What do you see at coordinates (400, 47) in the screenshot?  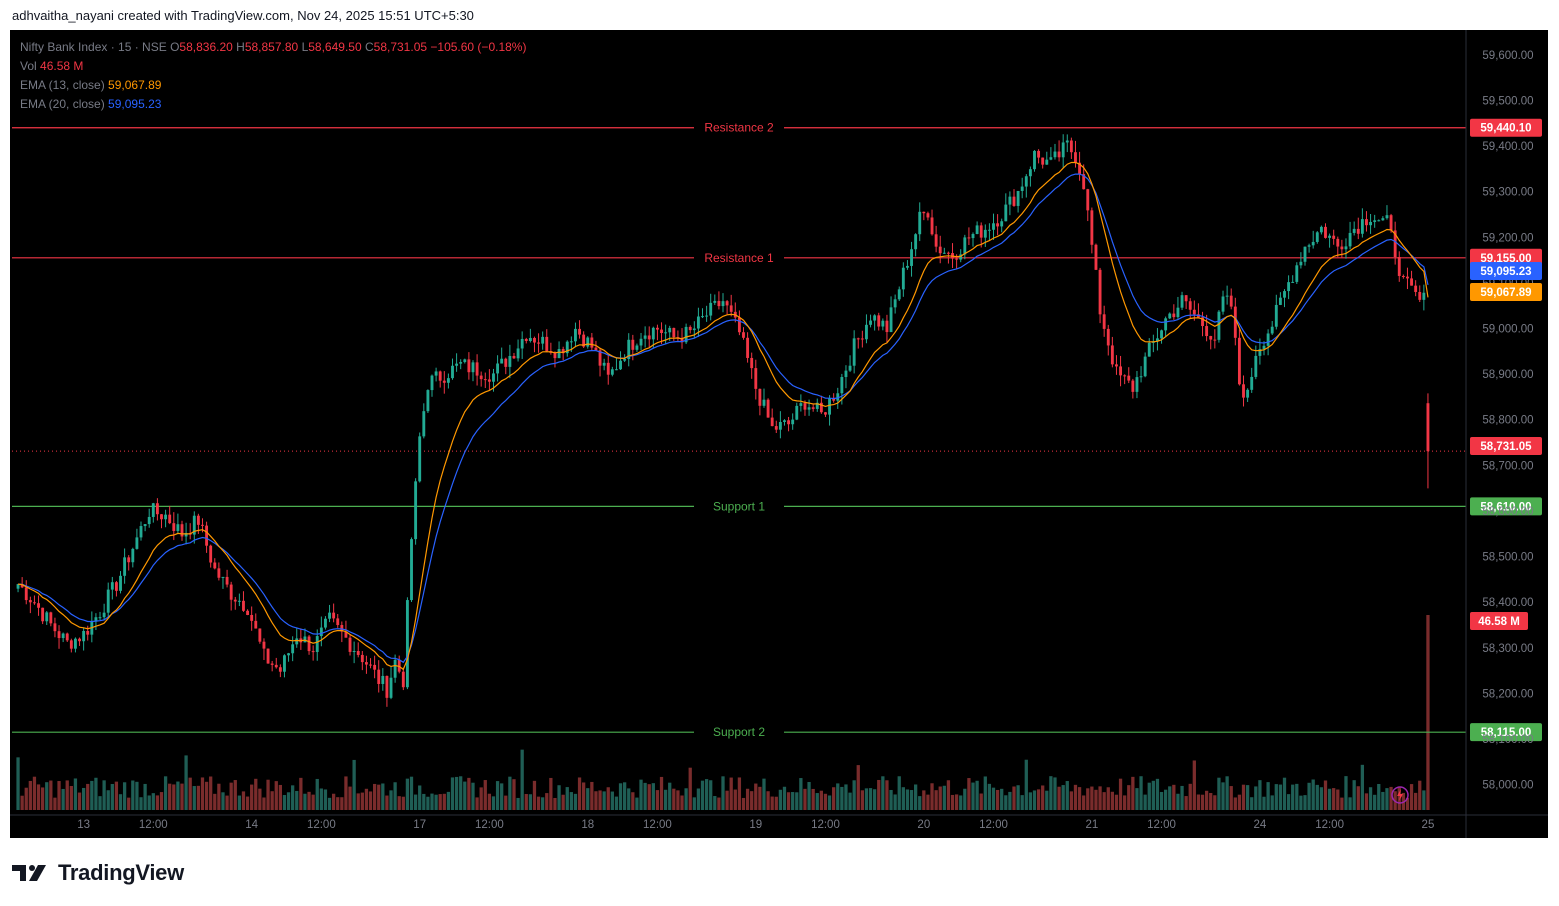 I see `legend-close: 58,731.05` at bounding box center [400, 47].